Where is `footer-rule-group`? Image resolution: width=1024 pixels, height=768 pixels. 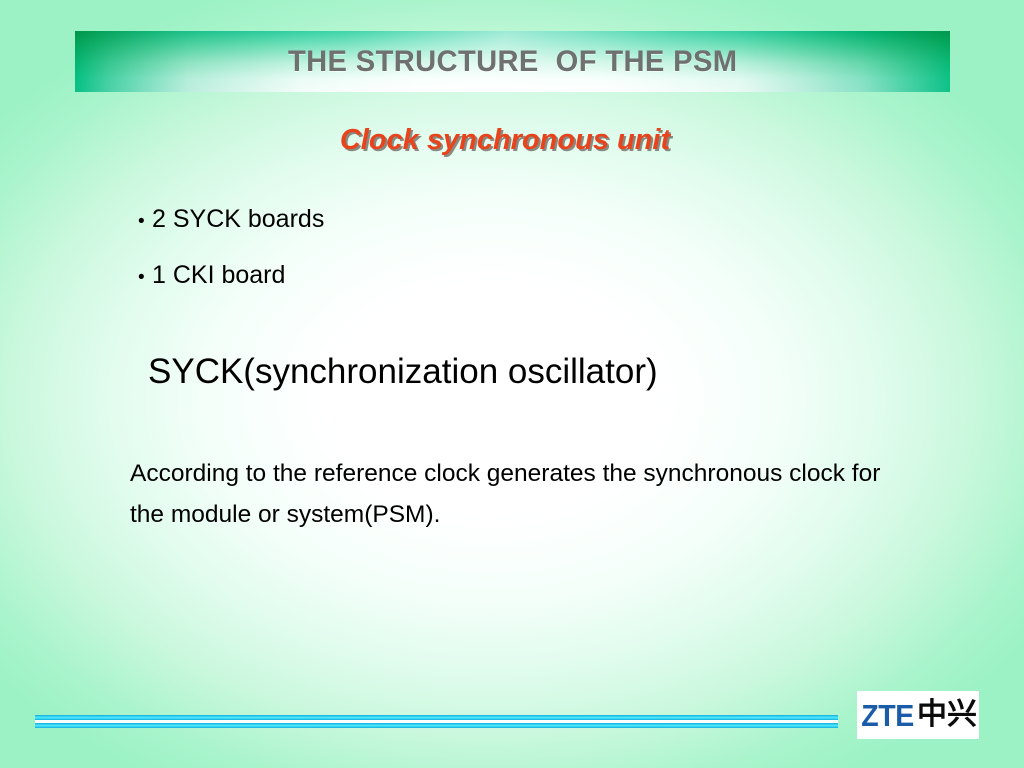 footer-rule-group is located at coordinates (436, 721).